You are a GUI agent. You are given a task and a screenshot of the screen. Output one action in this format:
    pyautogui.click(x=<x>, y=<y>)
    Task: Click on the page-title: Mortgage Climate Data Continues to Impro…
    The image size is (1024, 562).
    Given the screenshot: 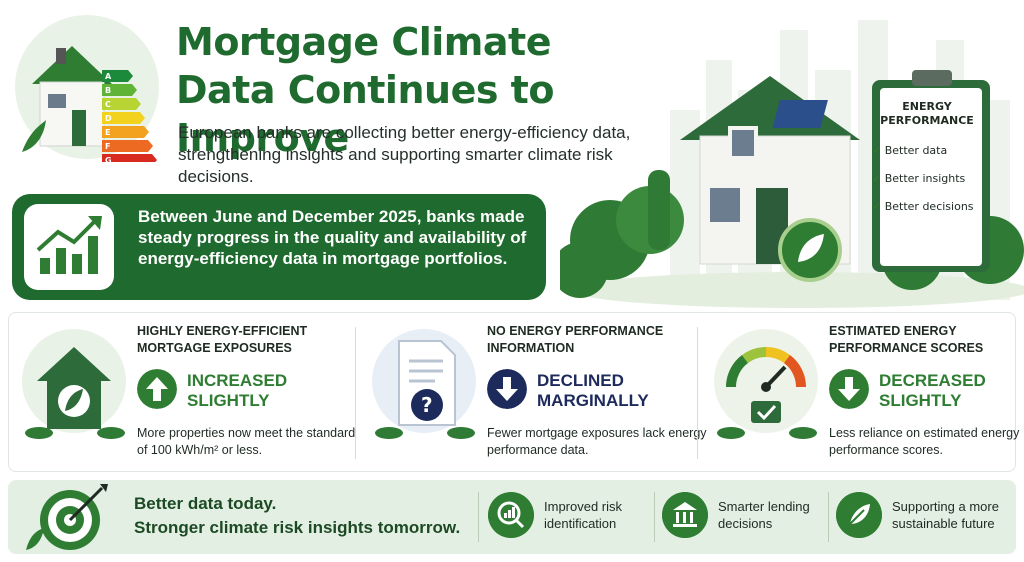 What is the action you would take?
    pyautogui.click(x=426, y=90)
    